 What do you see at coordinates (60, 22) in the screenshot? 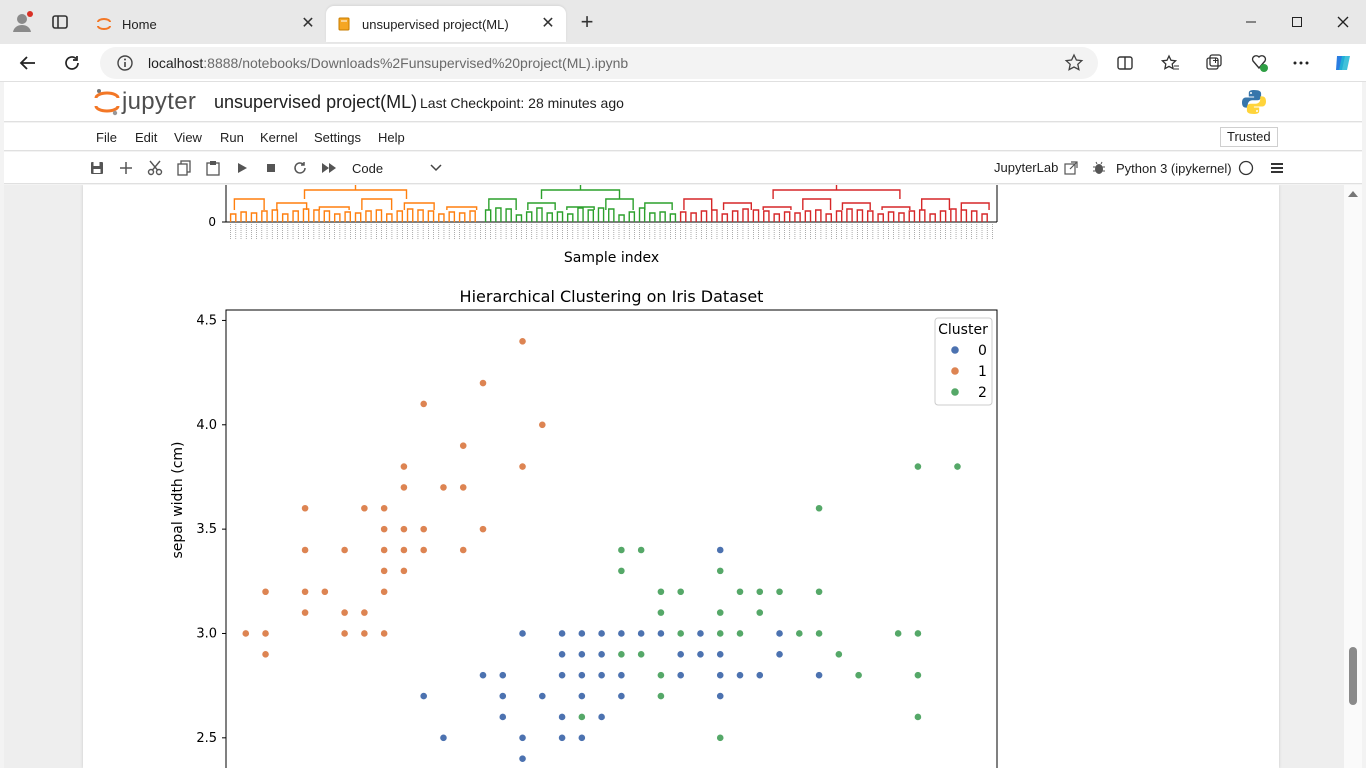
I see `tab-actions-icon` at bounding box center [60, 22].